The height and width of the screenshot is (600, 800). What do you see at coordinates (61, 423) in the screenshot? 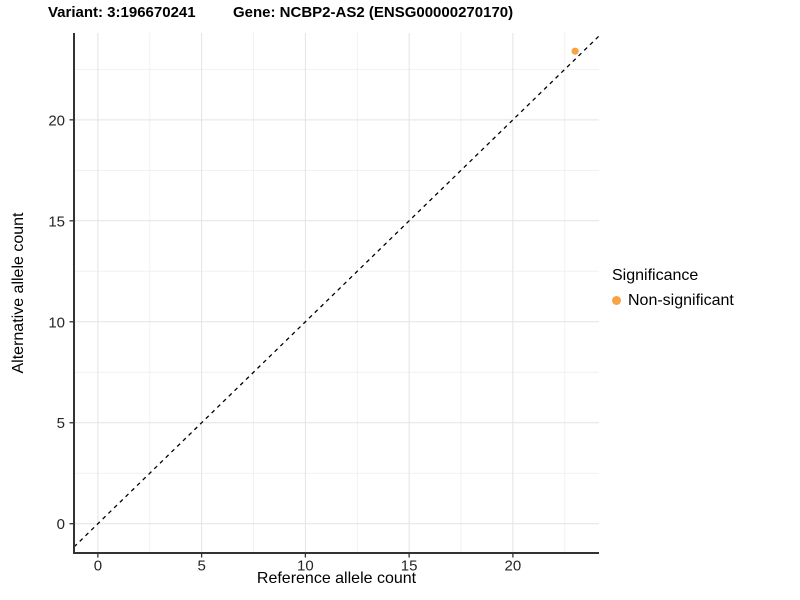
I see `y-tick-label: 5` at bounding box center [61, 423].